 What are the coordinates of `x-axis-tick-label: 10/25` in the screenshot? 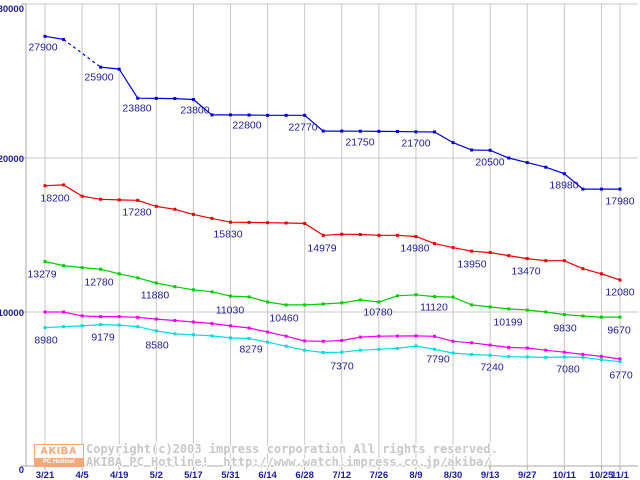 It's located at (602, 475).